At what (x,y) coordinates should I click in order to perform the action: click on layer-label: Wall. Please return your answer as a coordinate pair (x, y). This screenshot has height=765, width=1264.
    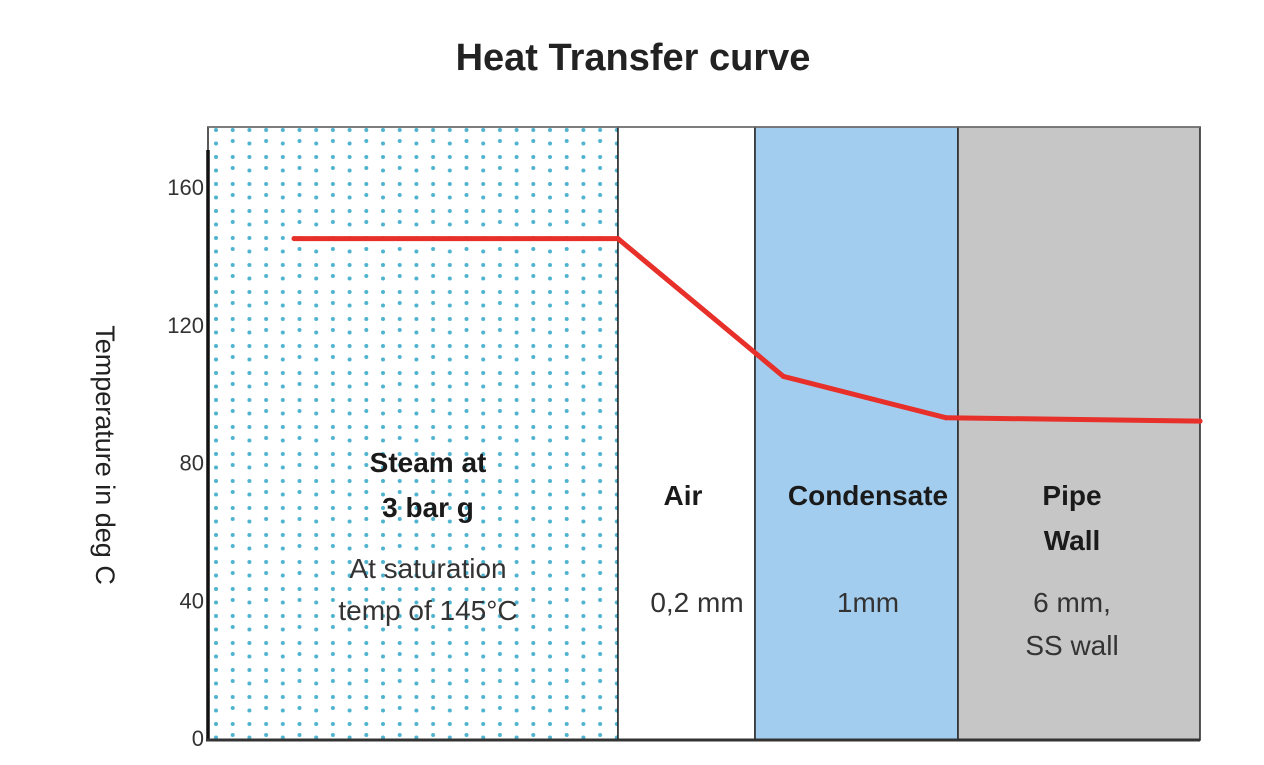
    Looking at the image, I should click on (1072, 540).